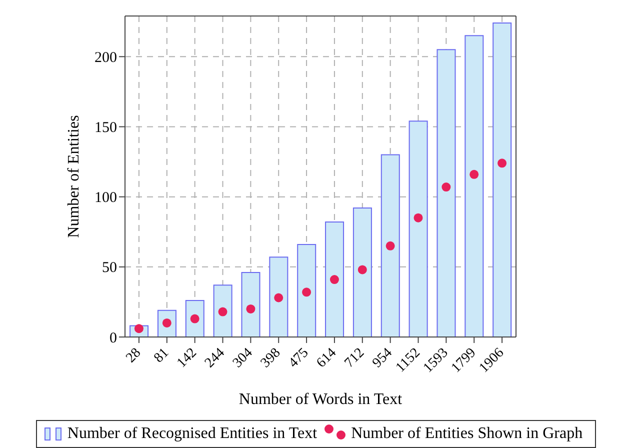  Describe the element at coordinates (105, 198) in the screenshot. I see `y-tick-label: 100` at that location.